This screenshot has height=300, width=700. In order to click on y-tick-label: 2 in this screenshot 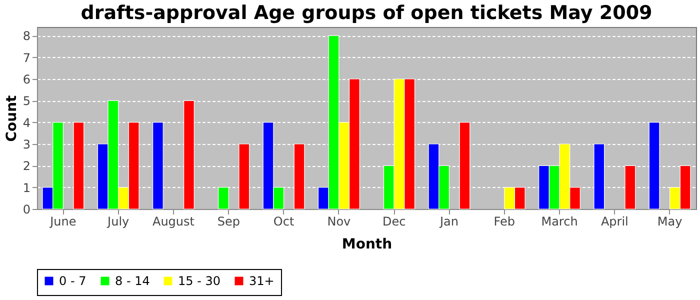, I will do `click(26, 166)`.